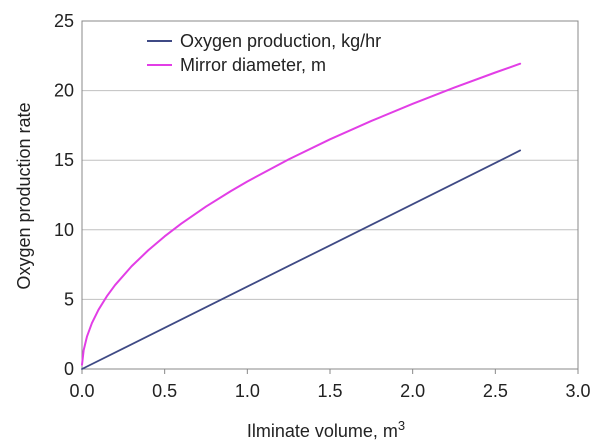 The image size is (602, 444). I want to click on y-tick-label: 15, so click(64, 160).